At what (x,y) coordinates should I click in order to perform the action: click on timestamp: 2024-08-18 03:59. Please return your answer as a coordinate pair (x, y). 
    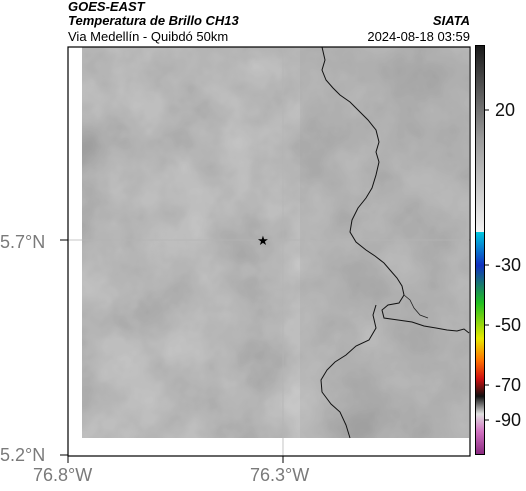
    Looking at the image, I should click on (418, 36).